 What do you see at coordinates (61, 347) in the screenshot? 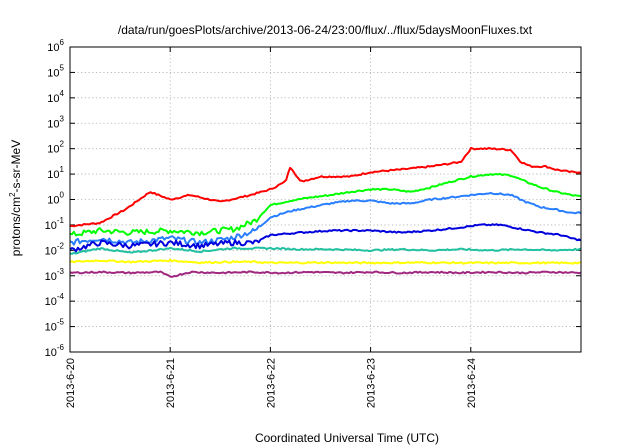
I see `y-tick-exponent: -6` at bounding box center [61, 347].